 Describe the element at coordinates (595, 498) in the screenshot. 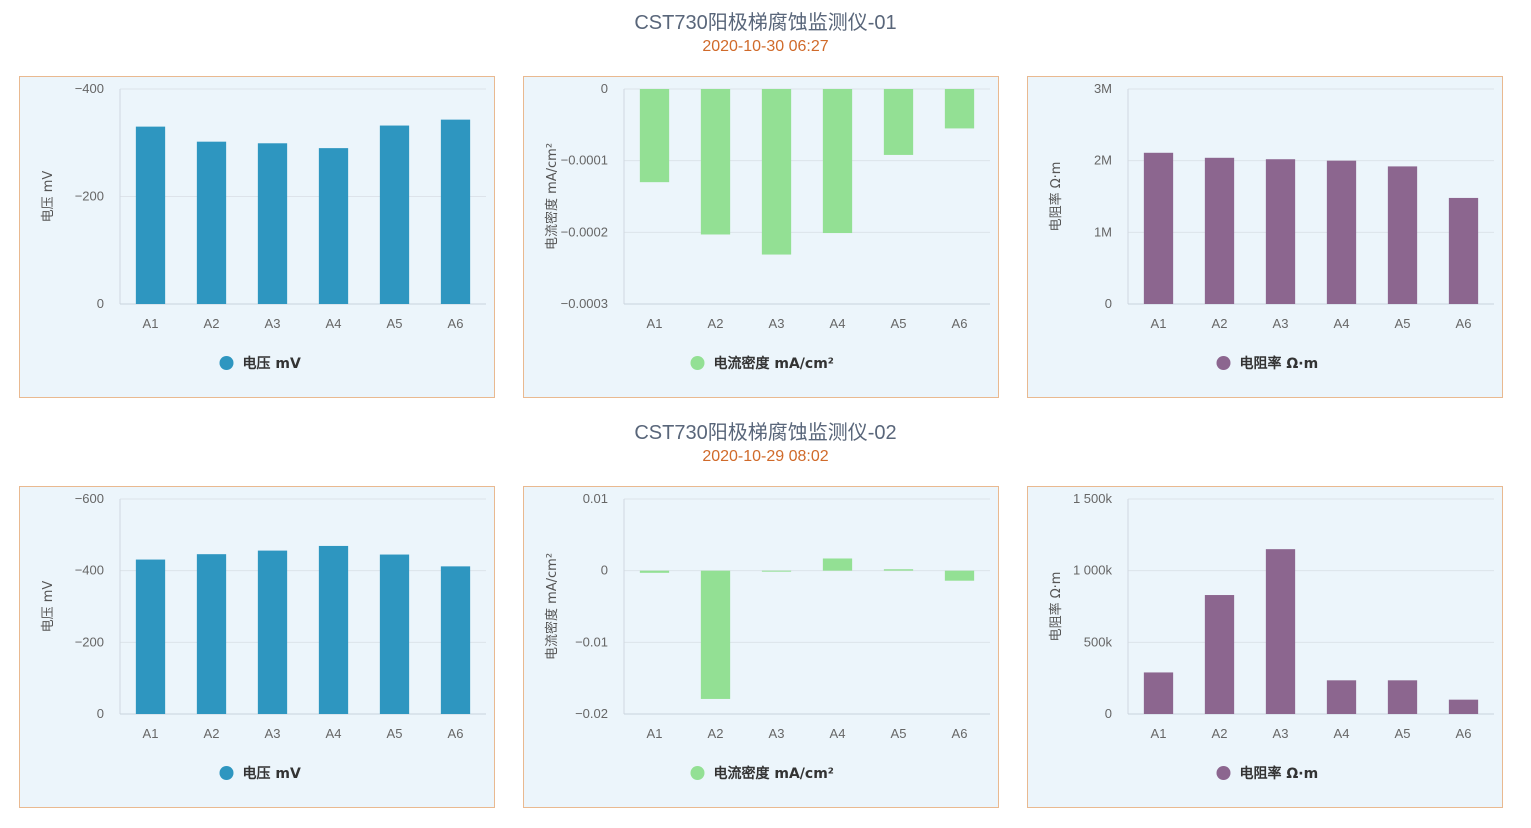

I see `y-tick-label: 0.01` at that location.